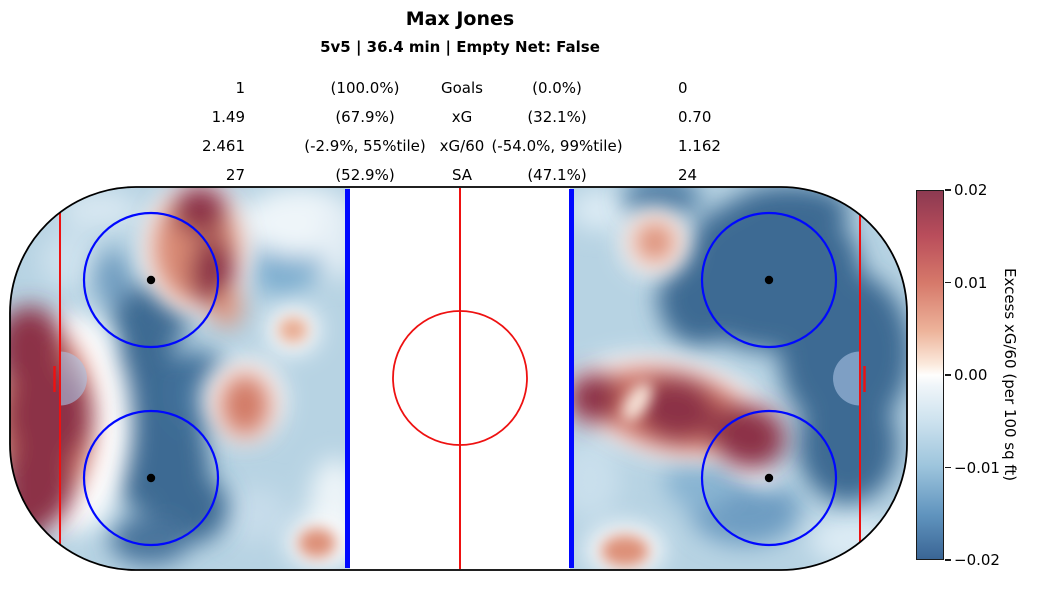 Image resolution: width=1041 pixels, height=593 pixels. What do you see at coordinates (977, 560) in the screenshot?
I see `colorbar-tick-label: −0.02` at bounding box center [977, 560].